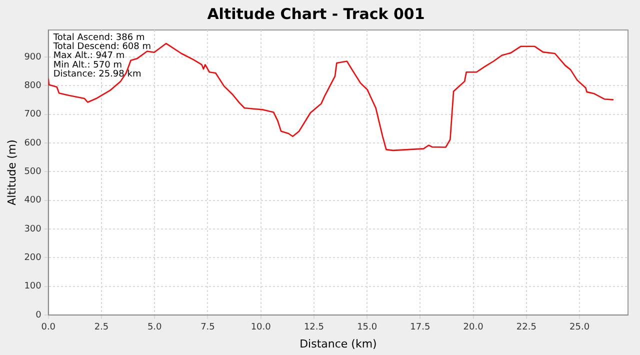  Describe the element at coordinates (473, 327) in the screenshot. I see `x-tick-label: 20.0` at that location.